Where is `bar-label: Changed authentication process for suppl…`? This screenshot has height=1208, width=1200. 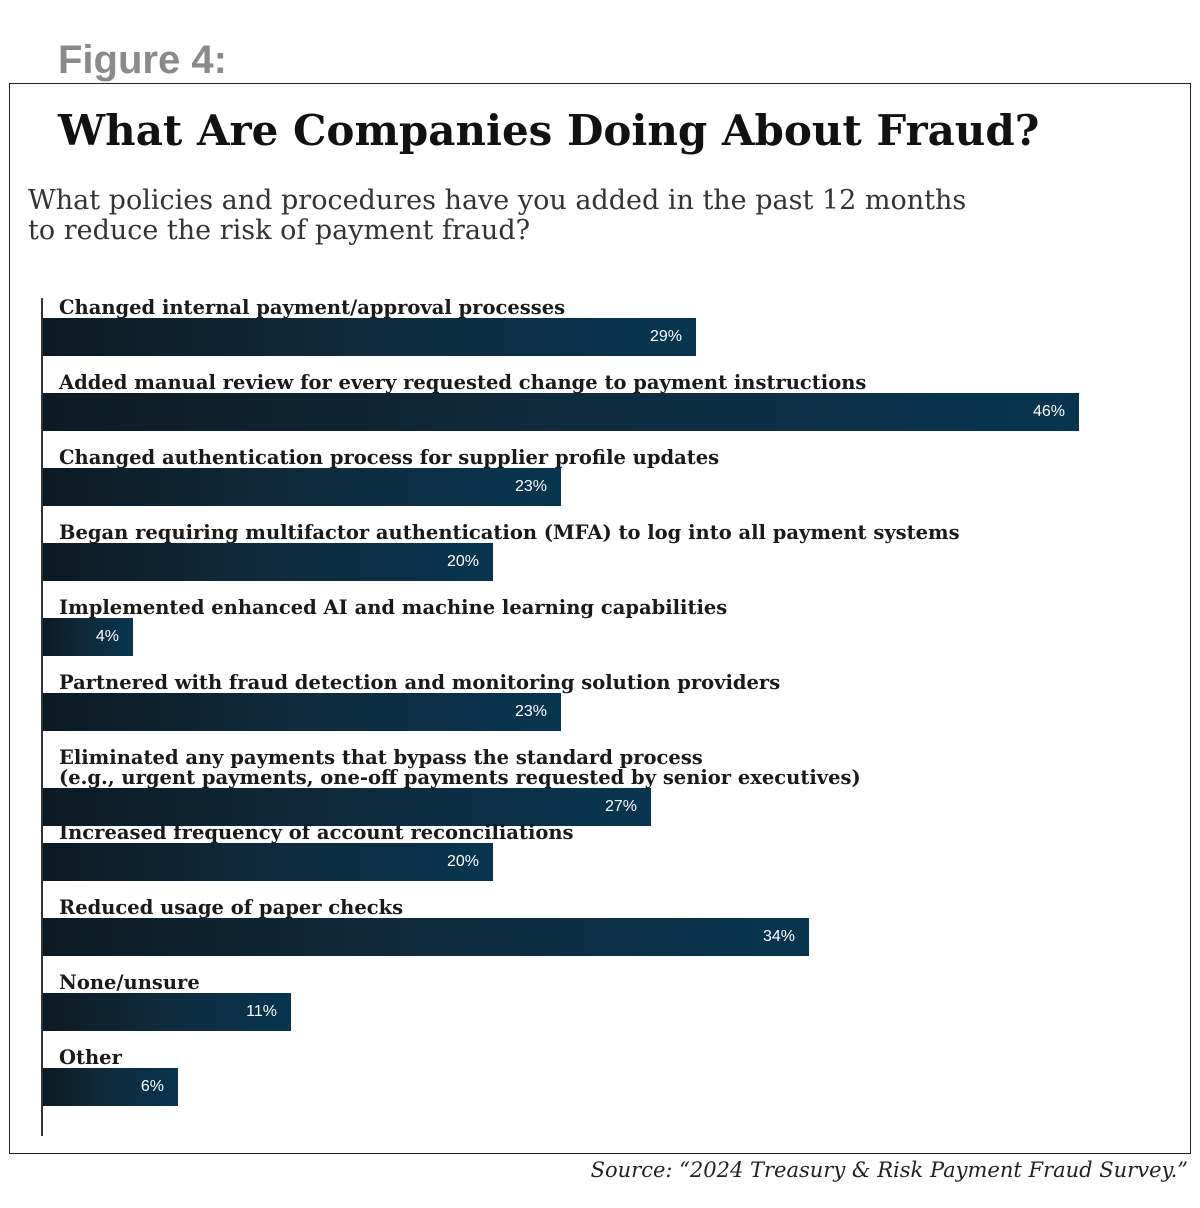
bar-label: Changed authentication process for suppl… is located at coordinates (389, 458).